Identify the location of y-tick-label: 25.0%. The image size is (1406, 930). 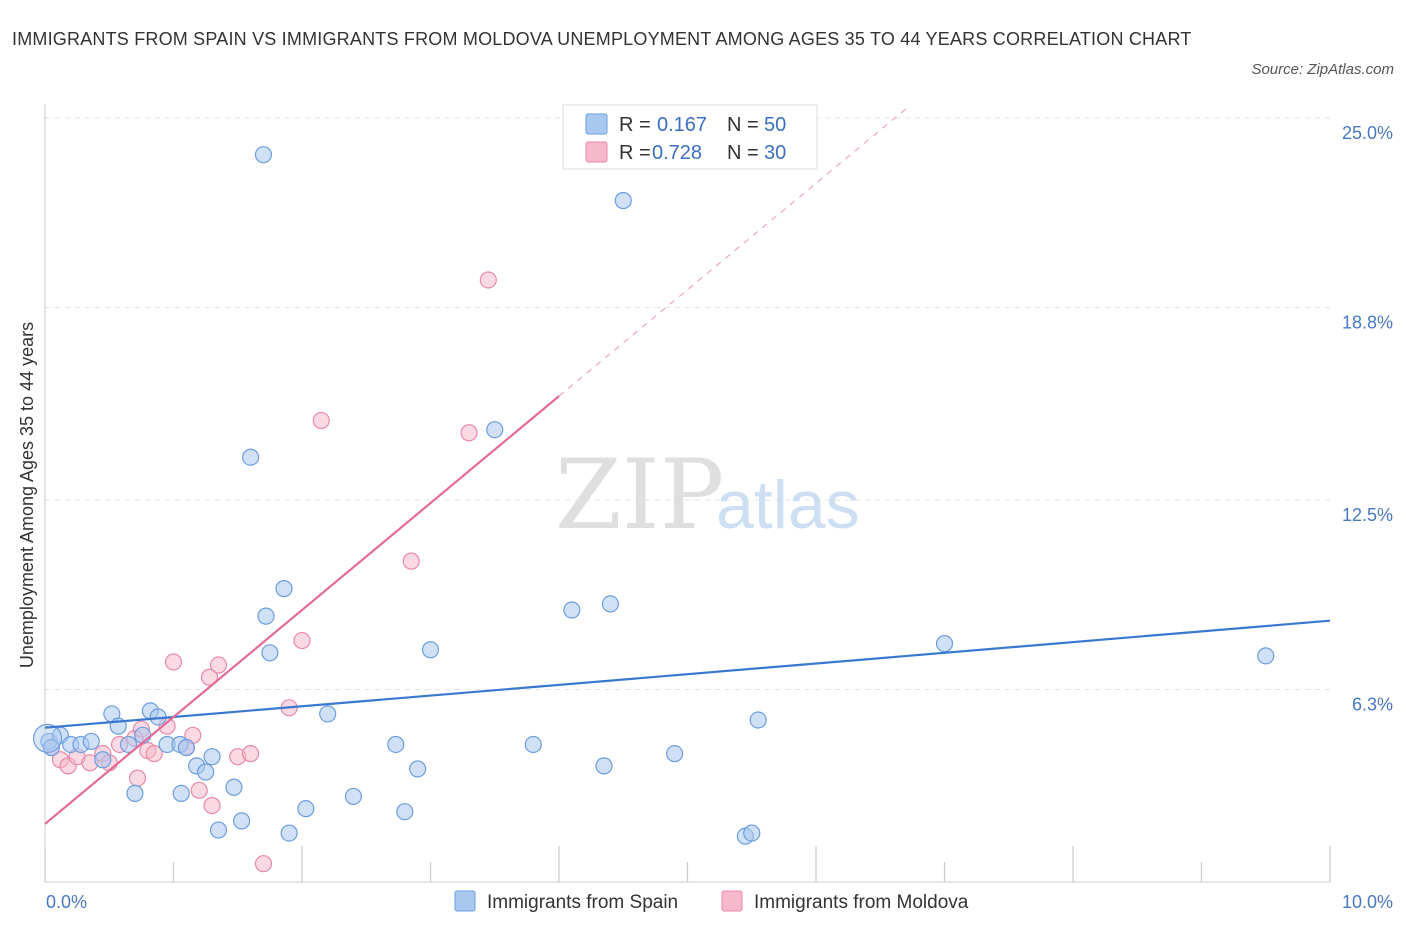
(1367, 133).